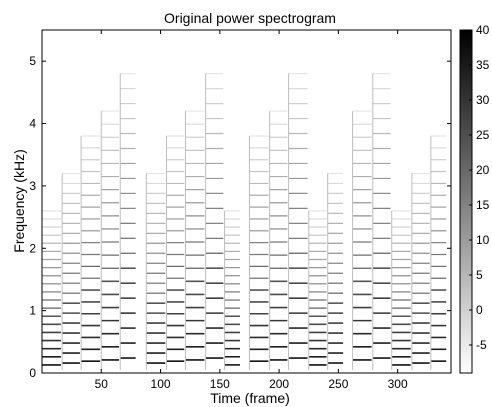 The height and width of the screenshot is (407, 492). What do you see at coordinates (32, 61) in the screenshot?
I see `y-tick-label: 5` at bounding box center [32, 61].